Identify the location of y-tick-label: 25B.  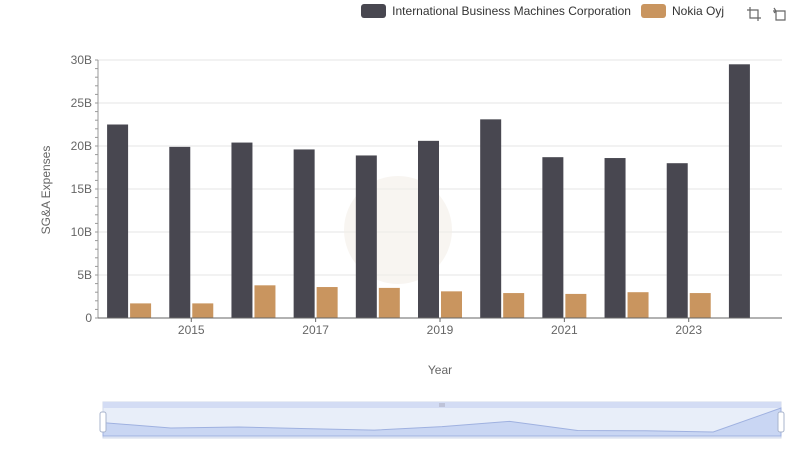
(81, 103).